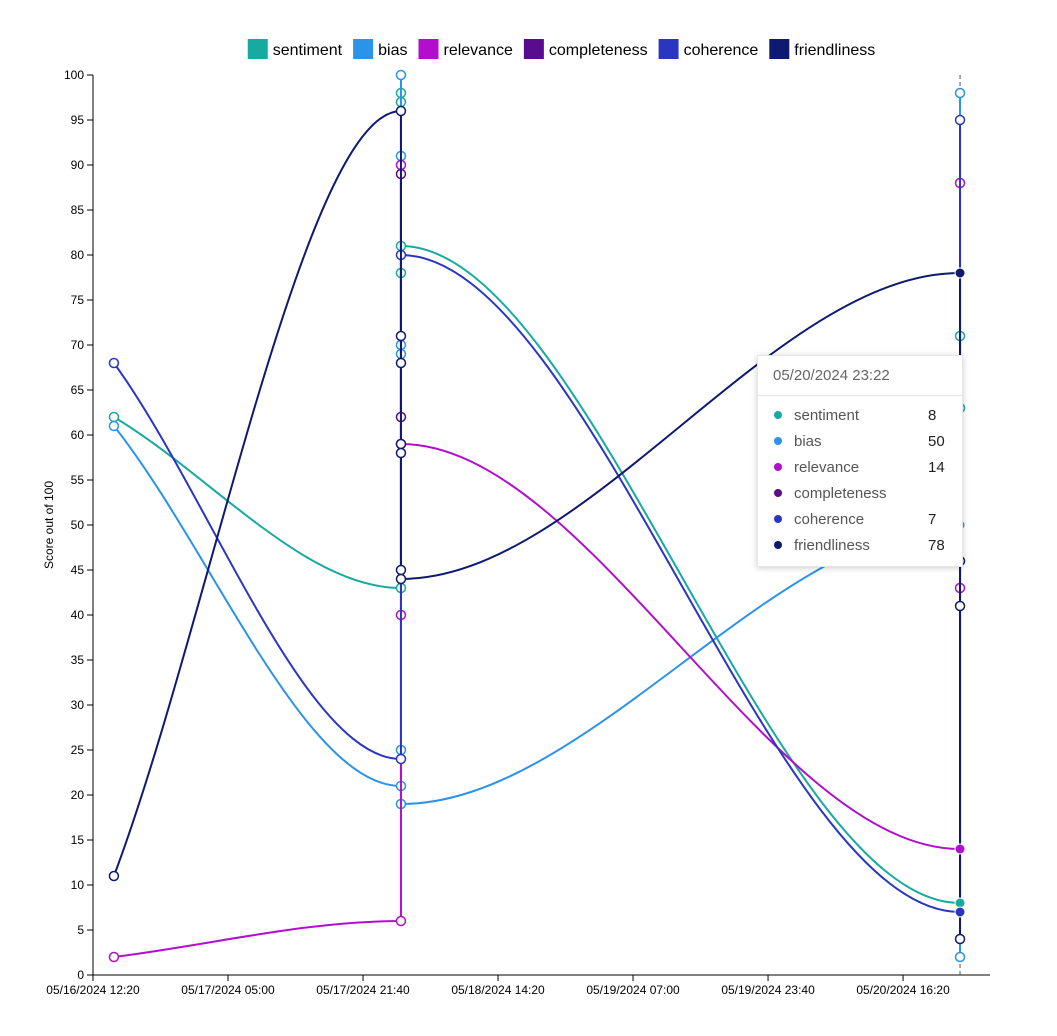  Describe the element at coordinates (78, 570) in the screenshot. I see `y-tick-label: 45` at that location.